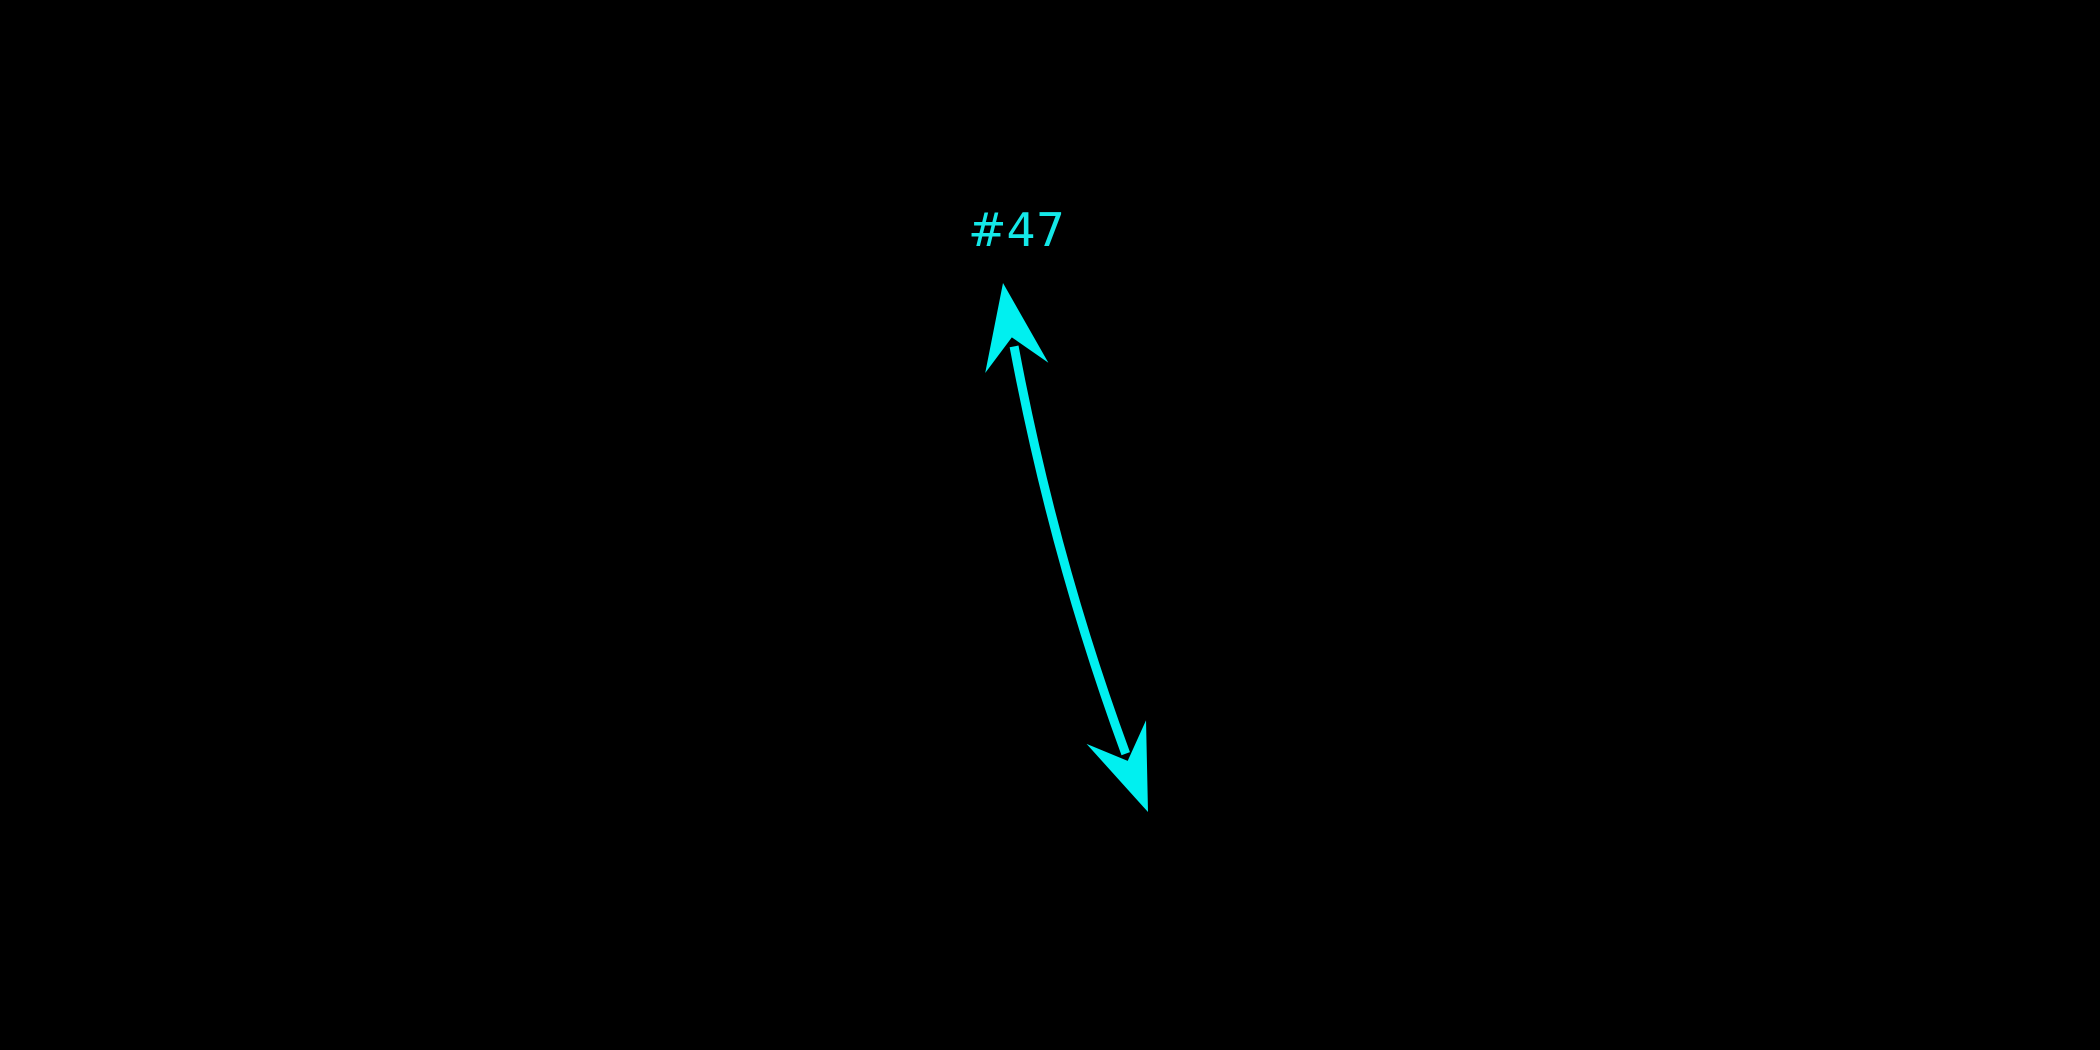 Image resolution: width=2100 pixels, height=1050 pixels. What do you see at coordinates (1017, 328) in the screenshot?
I see `arrowhead-start-icon` at bounding box center [1017, 328].